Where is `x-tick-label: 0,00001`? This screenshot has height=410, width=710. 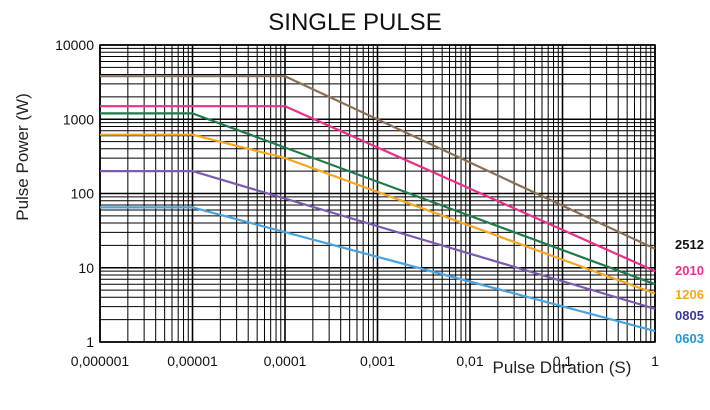
x-tick-label: 0,00001 is located at coordinates (192, 361).